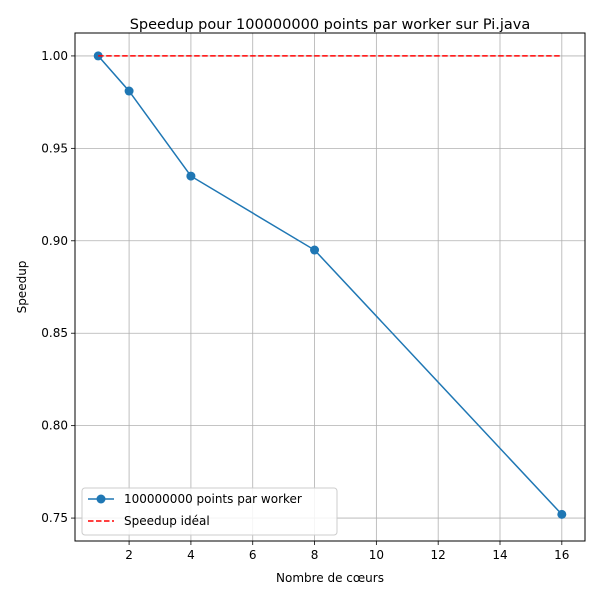 The width and height of the screenshot is (600, 600). I want to click on x-axis-label: Nombre de cœurs, so click(330, 578).